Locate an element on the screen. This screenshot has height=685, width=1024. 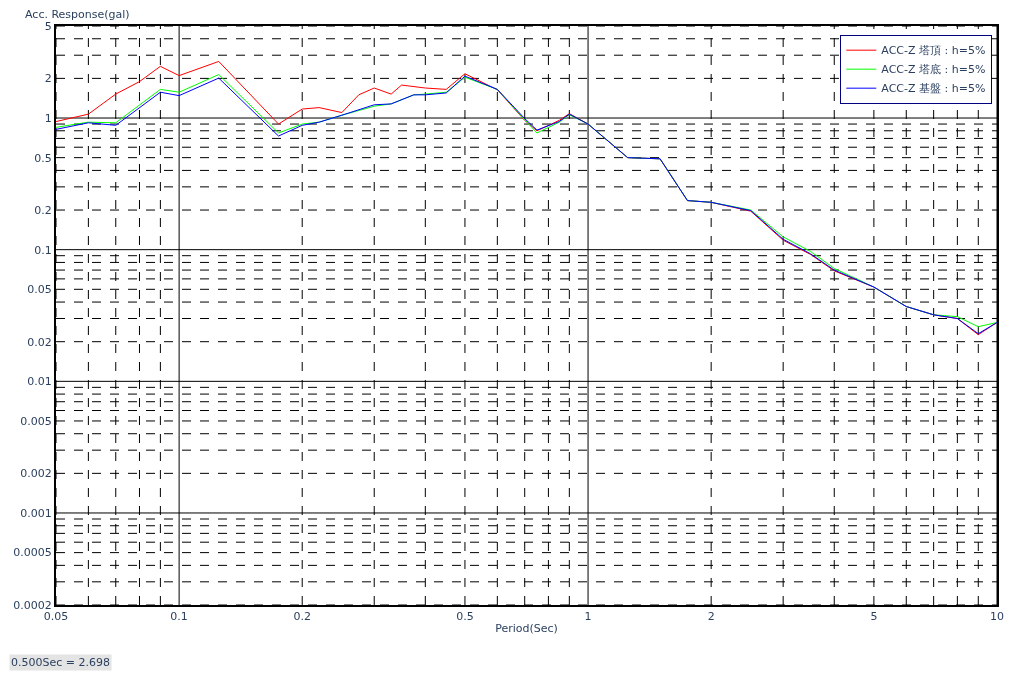
x-tick-label: 10 is located at coordinates (997, 617).